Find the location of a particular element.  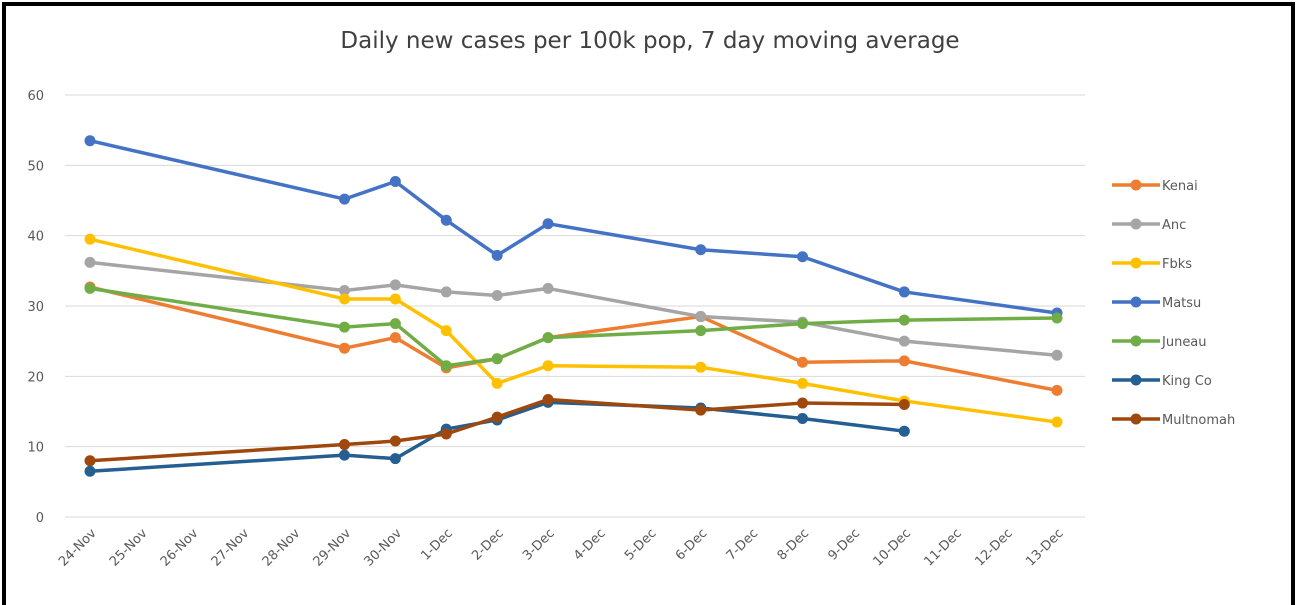

y-tick-label: 10 is located at coordinates (35, 448).